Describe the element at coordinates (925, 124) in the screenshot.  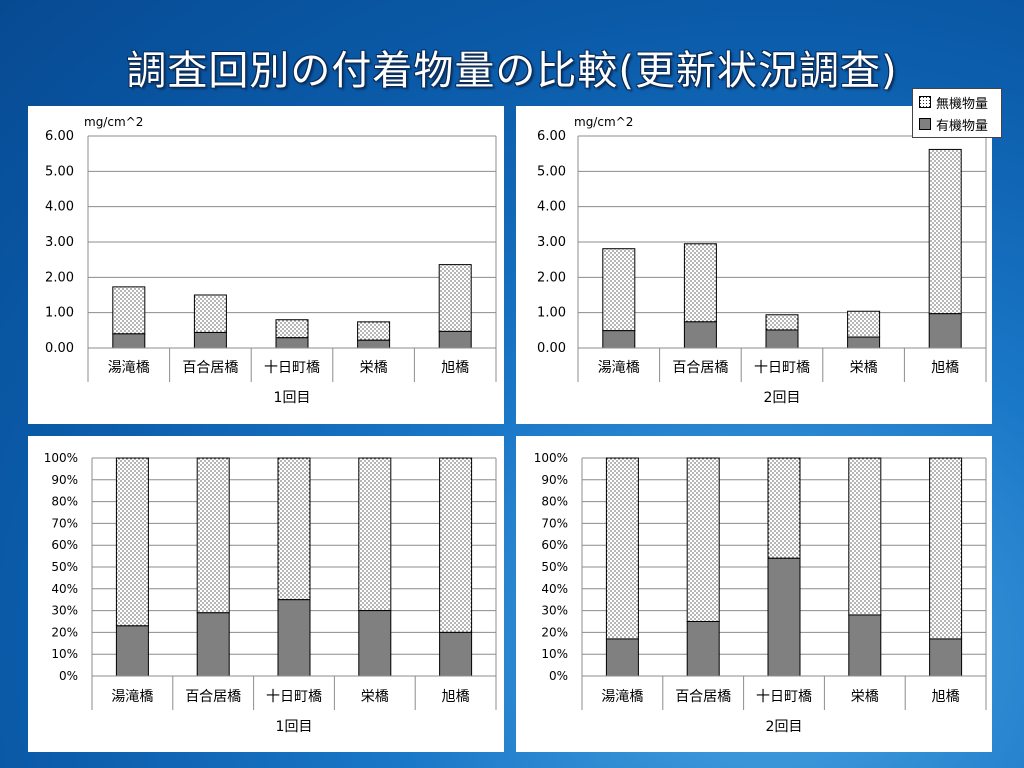
I see `legend-swatch-organic` at that location.